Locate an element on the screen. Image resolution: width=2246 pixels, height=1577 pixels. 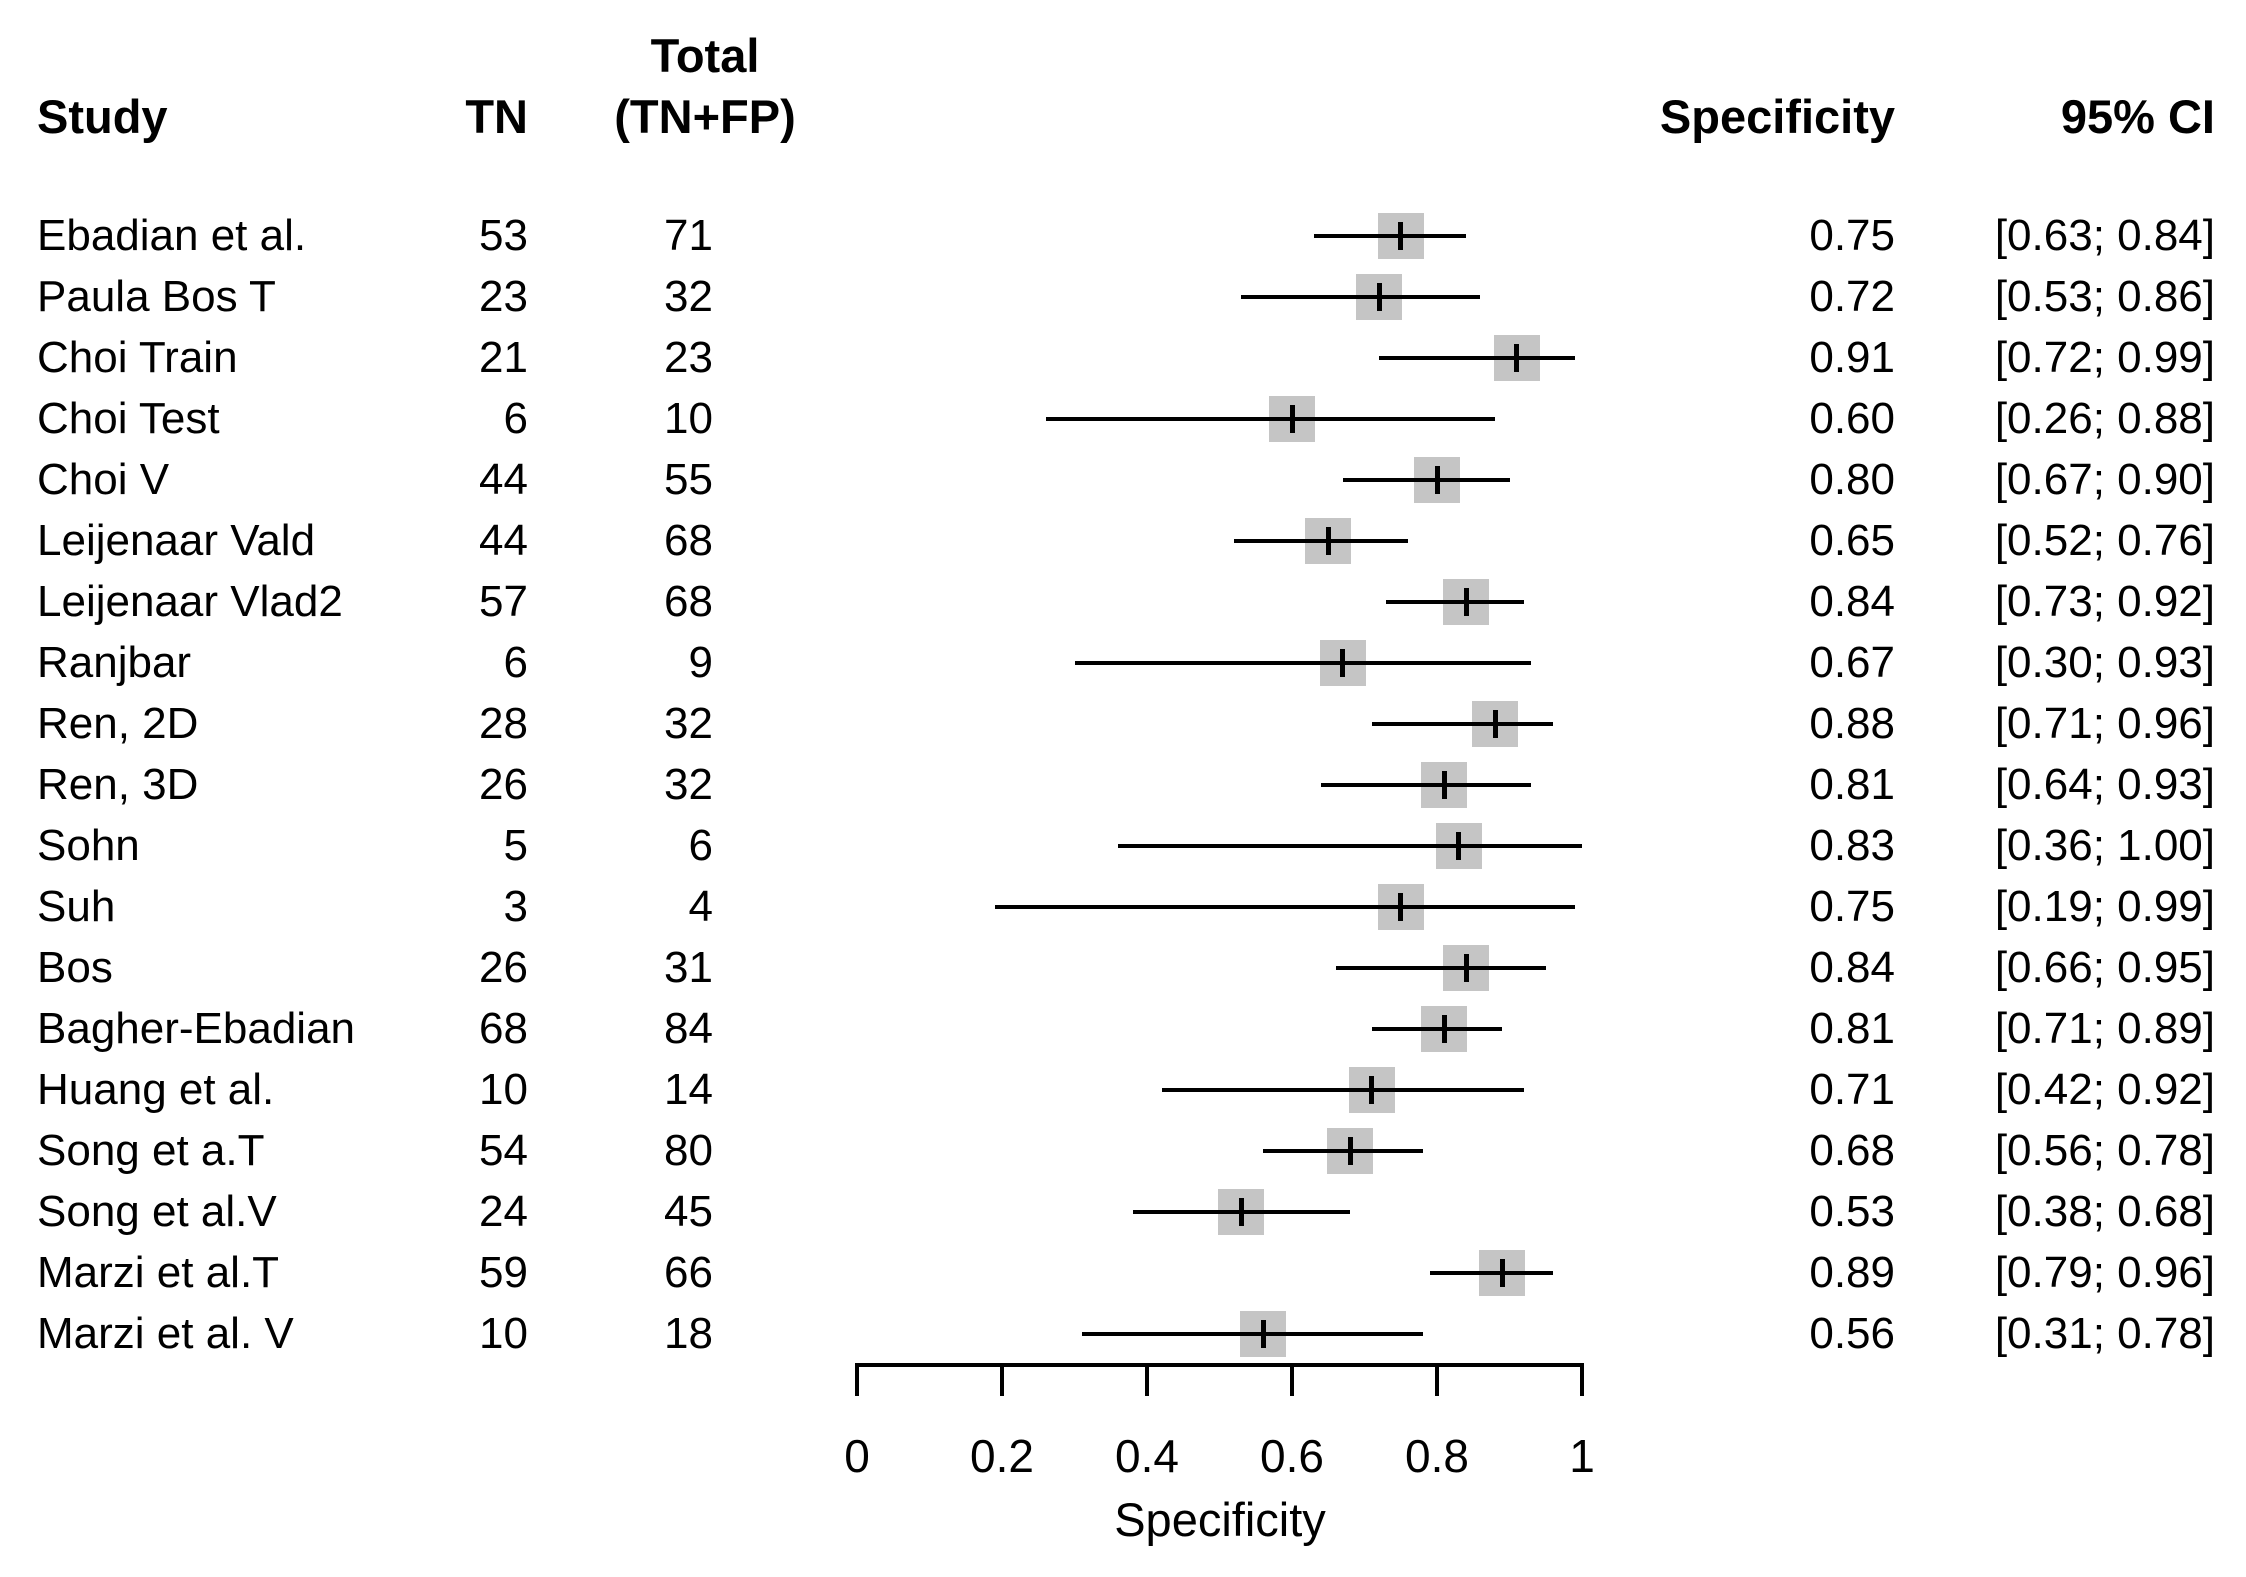
study-name: Choi V is located at coordinates (103, 479).